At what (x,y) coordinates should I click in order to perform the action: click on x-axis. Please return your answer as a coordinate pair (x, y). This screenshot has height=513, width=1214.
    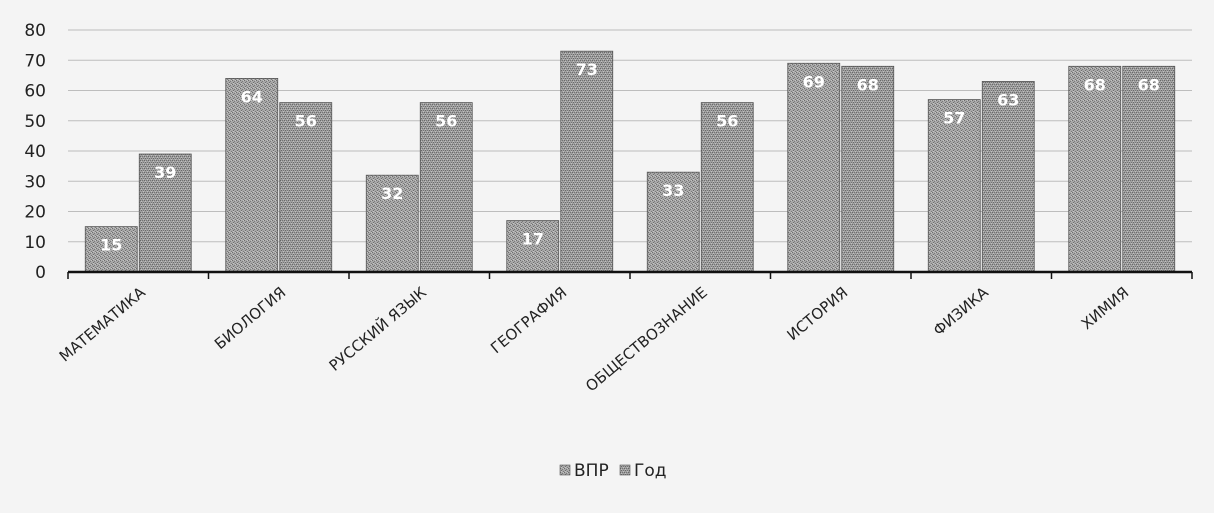
    Looking at the image, I should click on (630, 274).